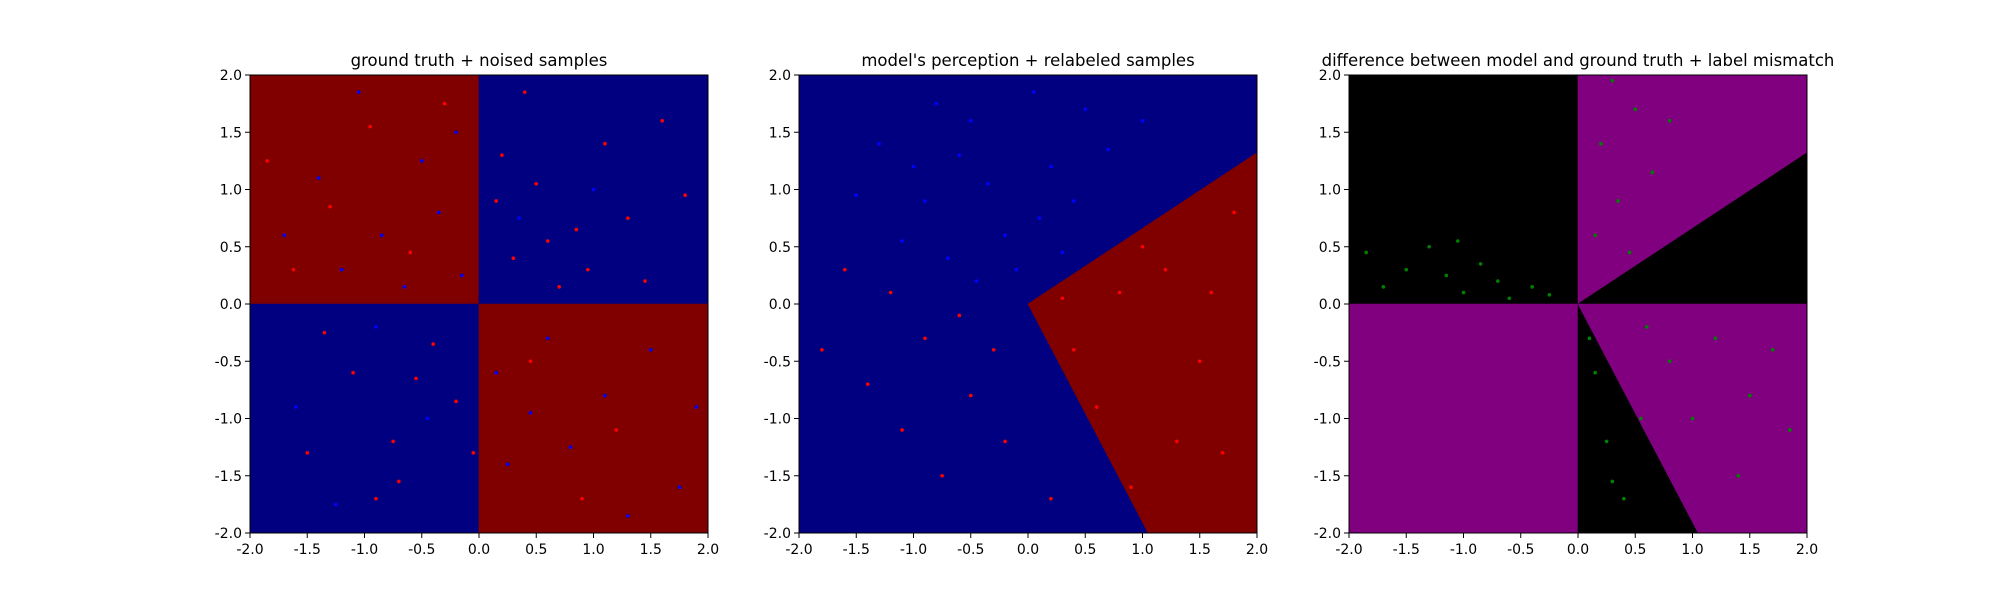 The image size is (2000, 600). Describe the element at coordinates (1327, 420) in the screenshot. I see `y-tick-label: -1.0` at that location.